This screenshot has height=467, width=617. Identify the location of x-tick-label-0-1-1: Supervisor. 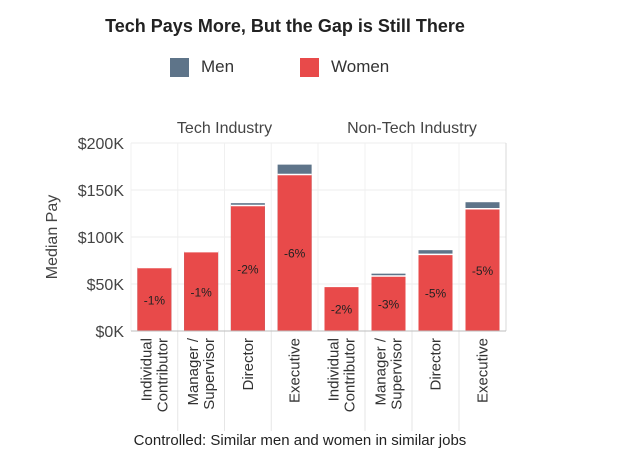
(209, 374).